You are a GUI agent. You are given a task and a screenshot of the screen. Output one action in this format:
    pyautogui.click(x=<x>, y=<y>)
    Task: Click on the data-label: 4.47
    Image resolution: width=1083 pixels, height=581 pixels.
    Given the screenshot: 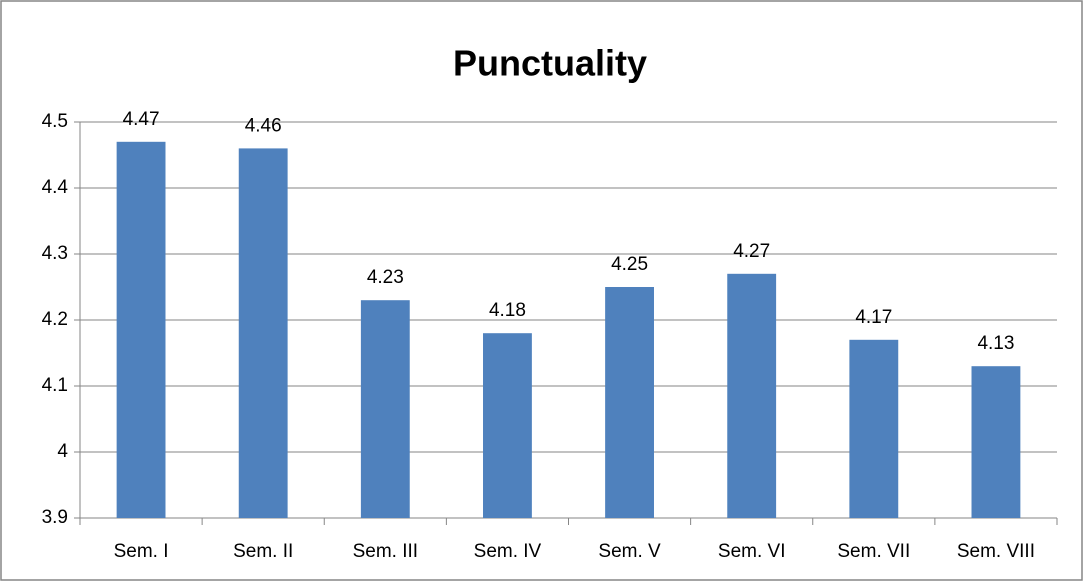 What is the action you would take?
    pyautogui.click(x=141, y=119)
    